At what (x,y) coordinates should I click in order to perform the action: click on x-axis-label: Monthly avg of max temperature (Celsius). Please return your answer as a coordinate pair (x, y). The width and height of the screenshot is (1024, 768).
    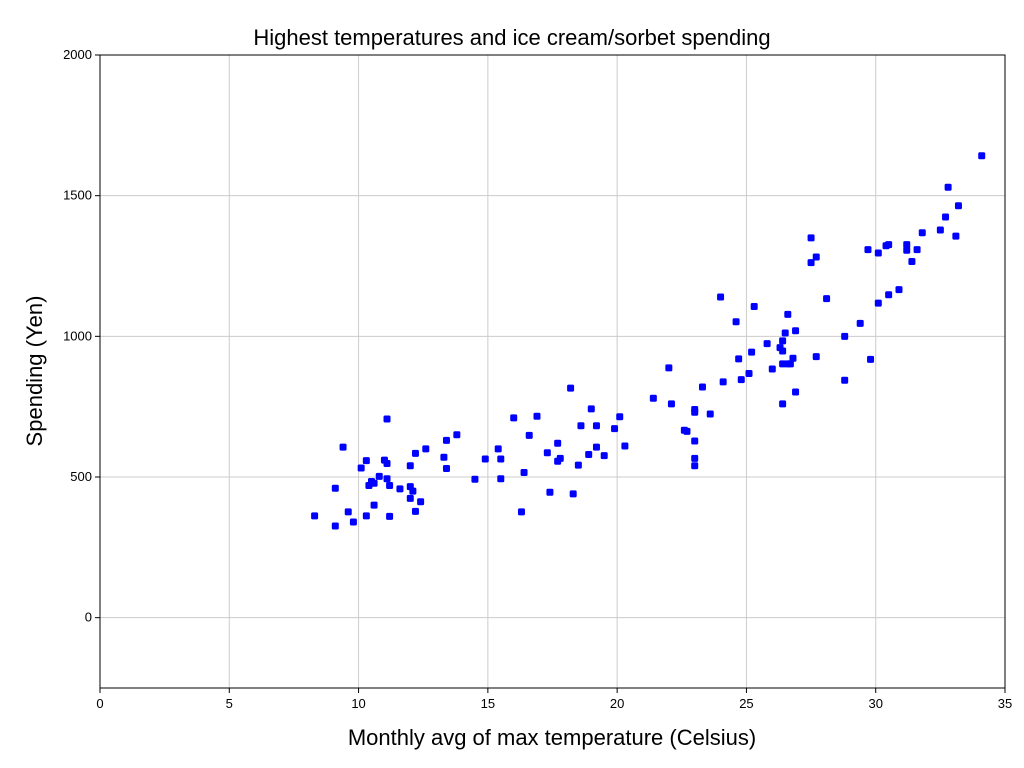
    Looking at the image, I should click on (552, 737).